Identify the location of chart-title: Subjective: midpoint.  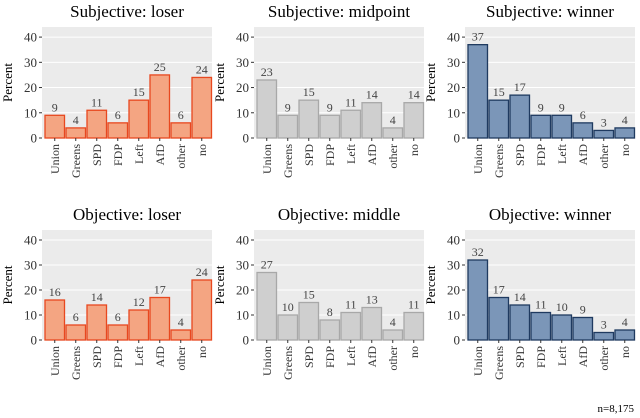
(339, 11).